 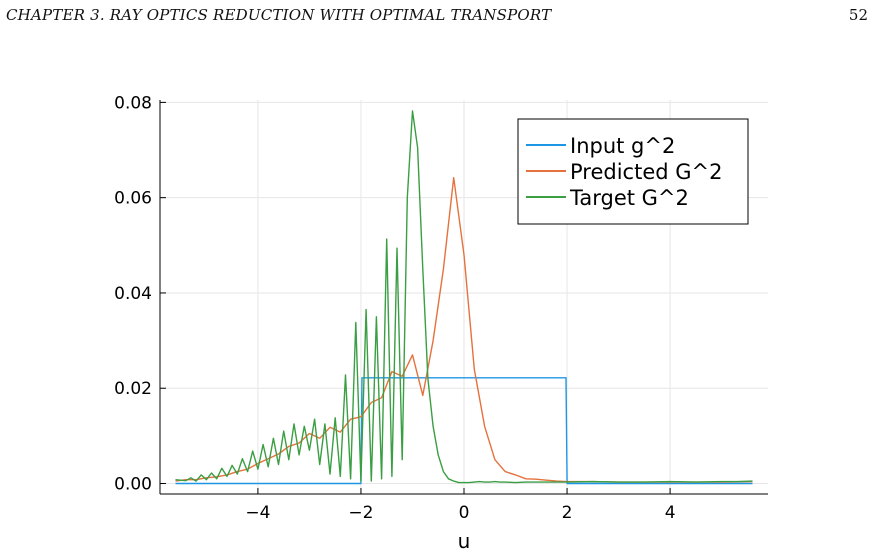 I want to click on x-tick-label: 4, so click(x=670, y=513).